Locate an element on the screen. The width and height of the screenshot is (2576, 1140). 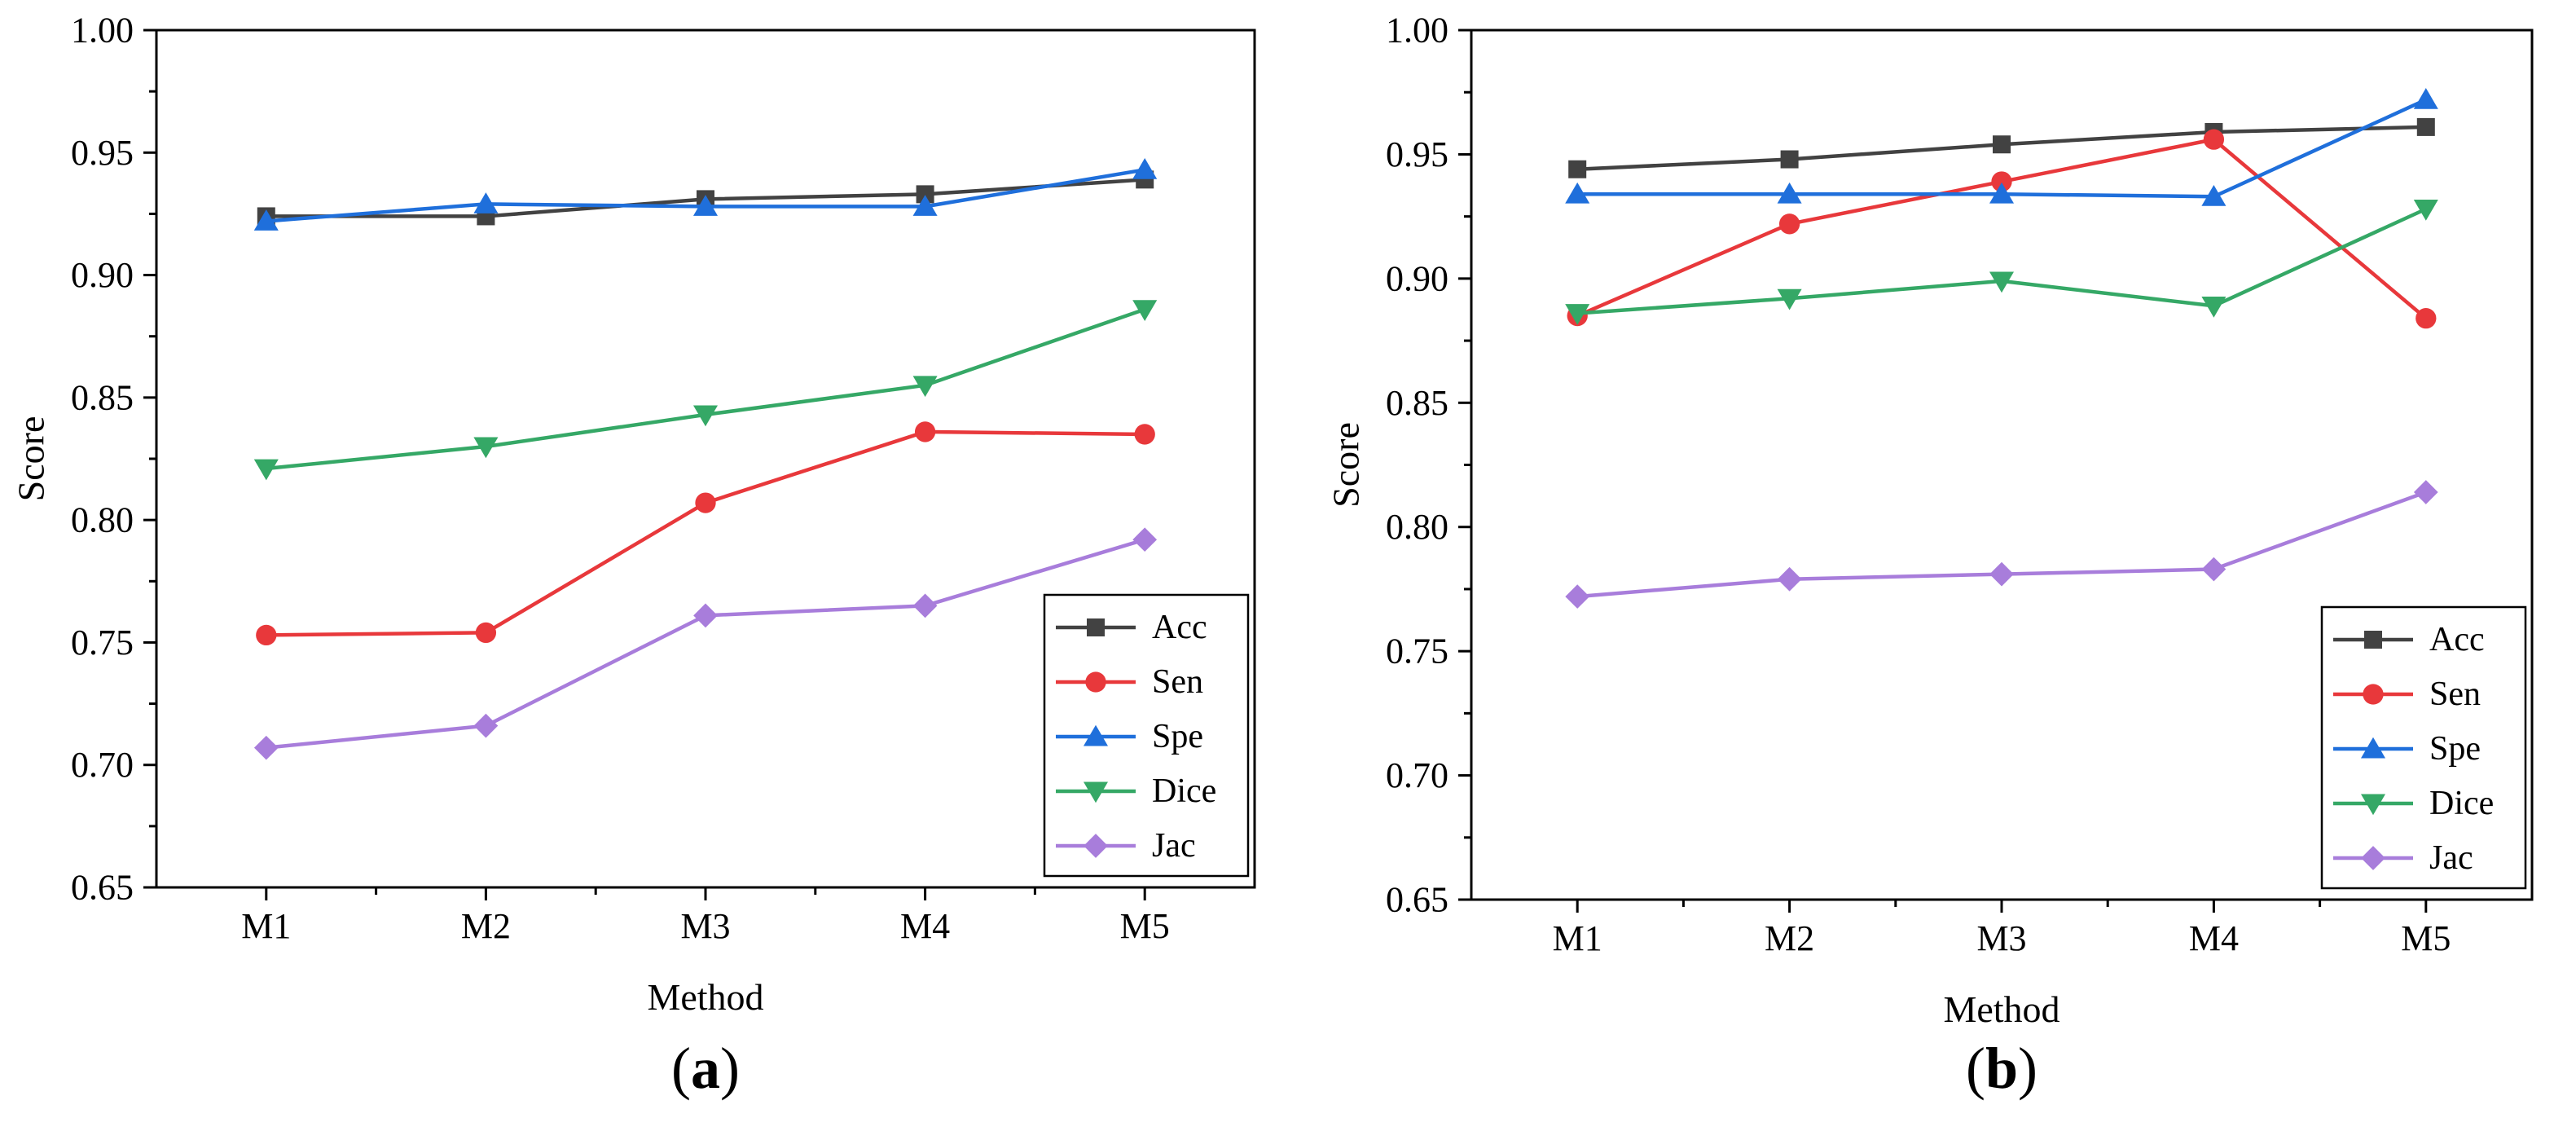
data-point-acc-m4 is located at coordinates (925, 194).